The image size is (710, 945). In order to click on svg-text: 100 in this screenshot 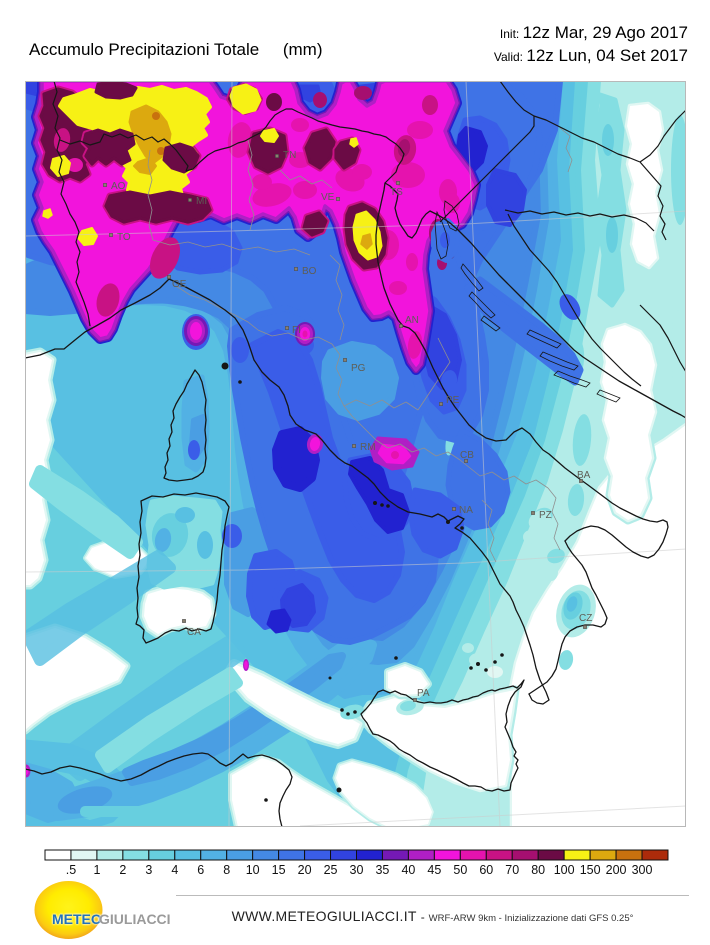, I will do `click(564, 870)`.